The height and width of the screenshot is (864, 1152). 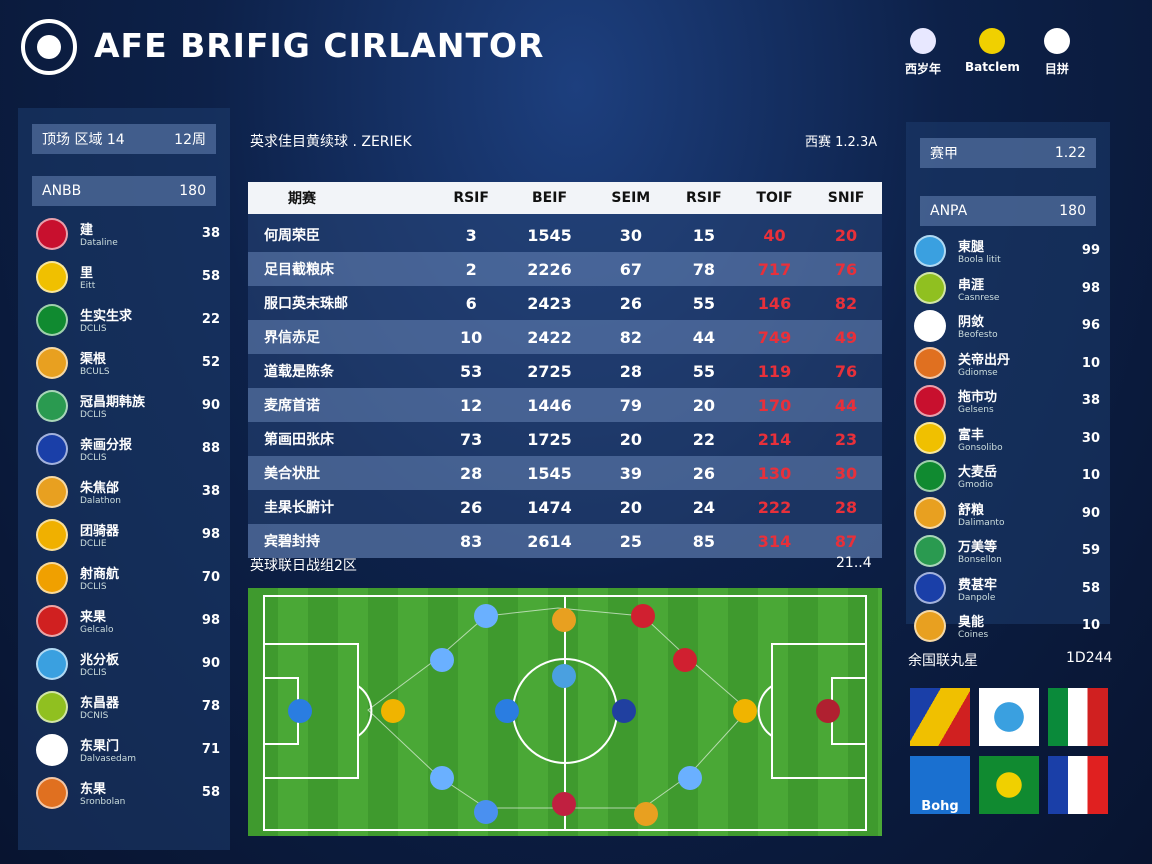 What do you see at coordinates (1008, 514) in the screenshot?
I see `team-row: 舒粮 Dalimanto 90` at bounding box center [1008, 514].